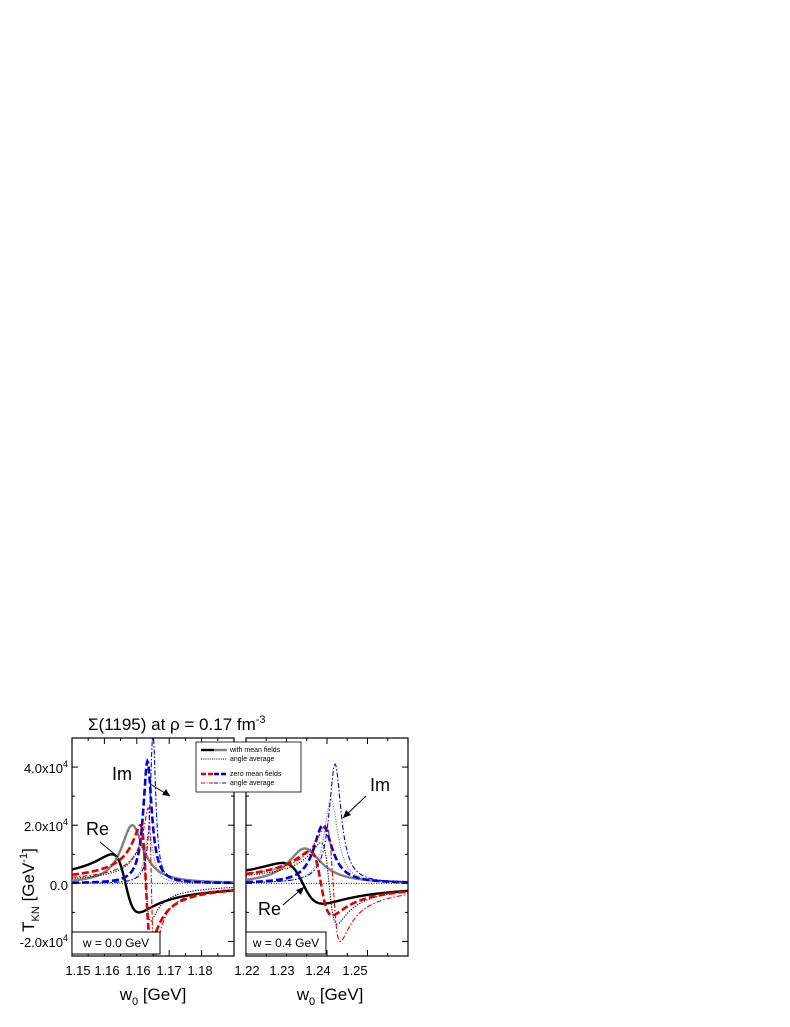 The image size is (790, 1027). I want to click on series-line-right-black-solid-re, so click(327, 883).